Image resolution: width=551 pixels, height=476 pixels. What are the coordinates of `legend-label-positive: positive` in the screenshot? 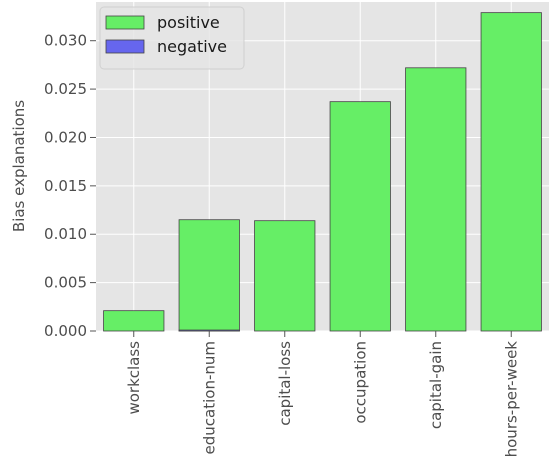 It's located at (188, 22).